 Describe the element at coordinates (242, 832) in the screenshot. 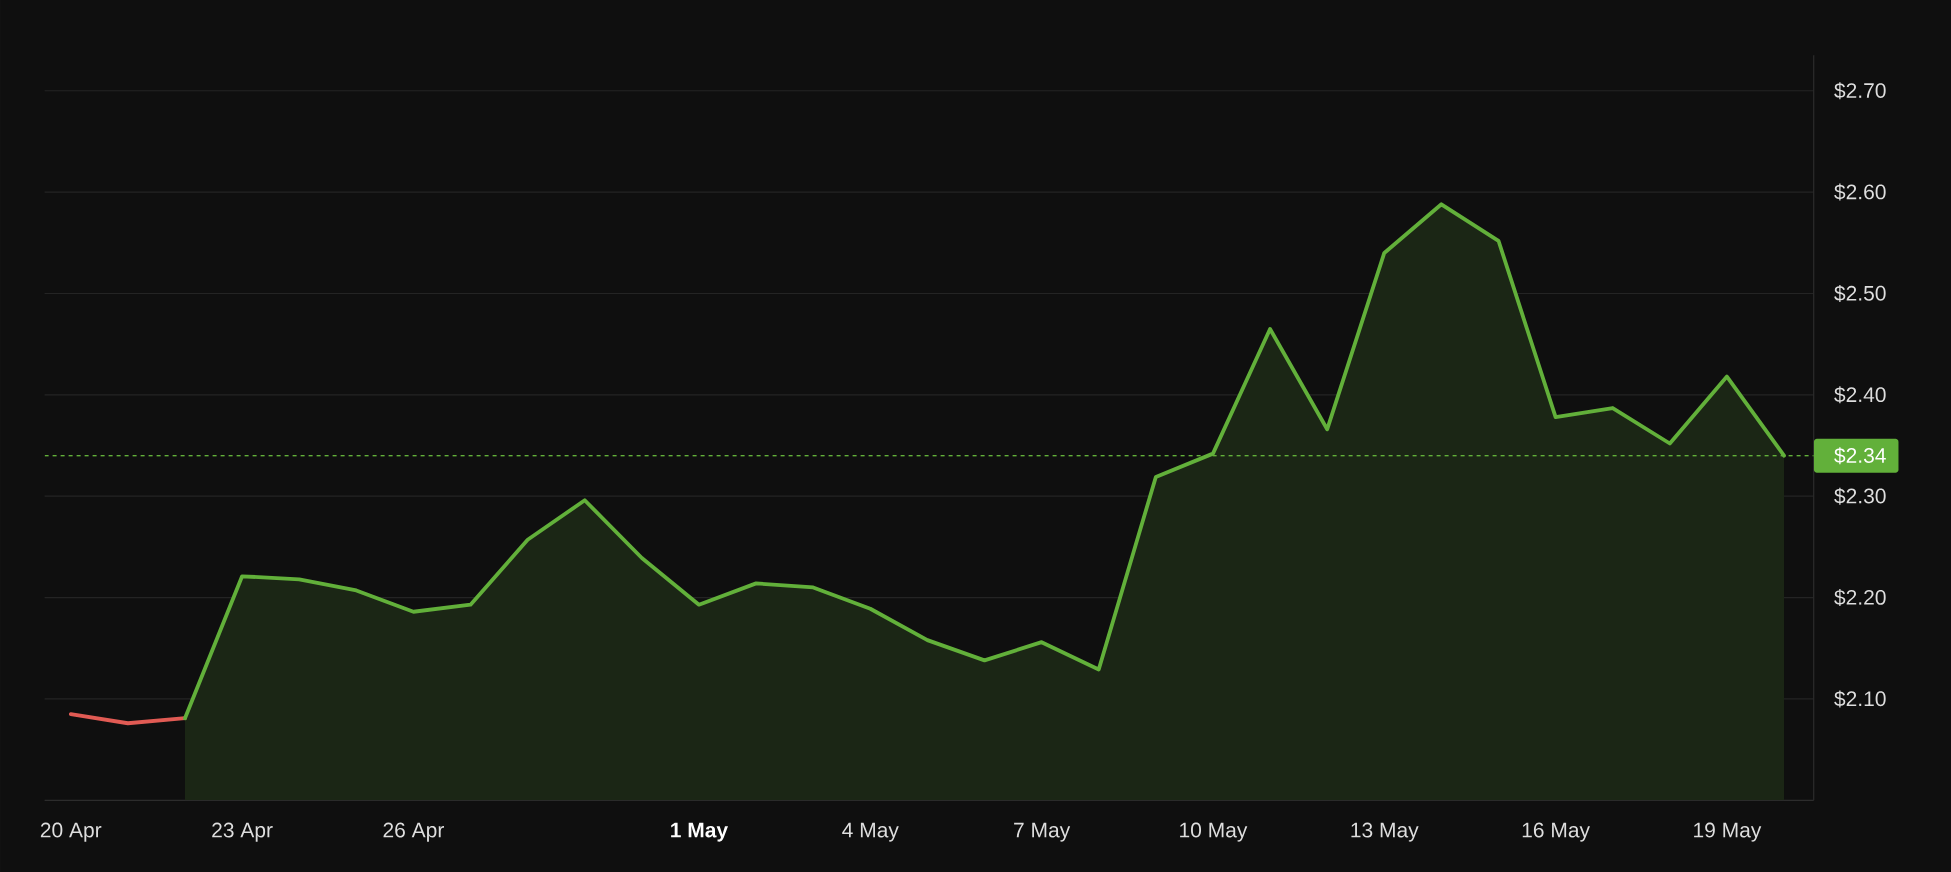

I see `x-tick-label: 23 Apr` at that location.